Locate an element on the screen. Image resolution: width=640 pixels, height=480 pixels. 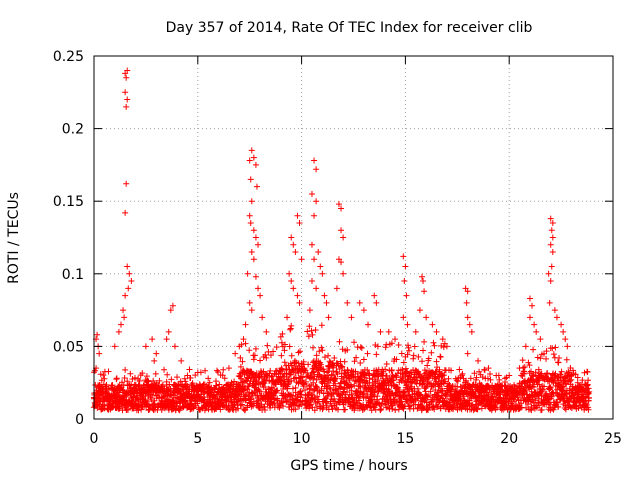
y-tick-label: 0 is located at coordinates (79, 420).